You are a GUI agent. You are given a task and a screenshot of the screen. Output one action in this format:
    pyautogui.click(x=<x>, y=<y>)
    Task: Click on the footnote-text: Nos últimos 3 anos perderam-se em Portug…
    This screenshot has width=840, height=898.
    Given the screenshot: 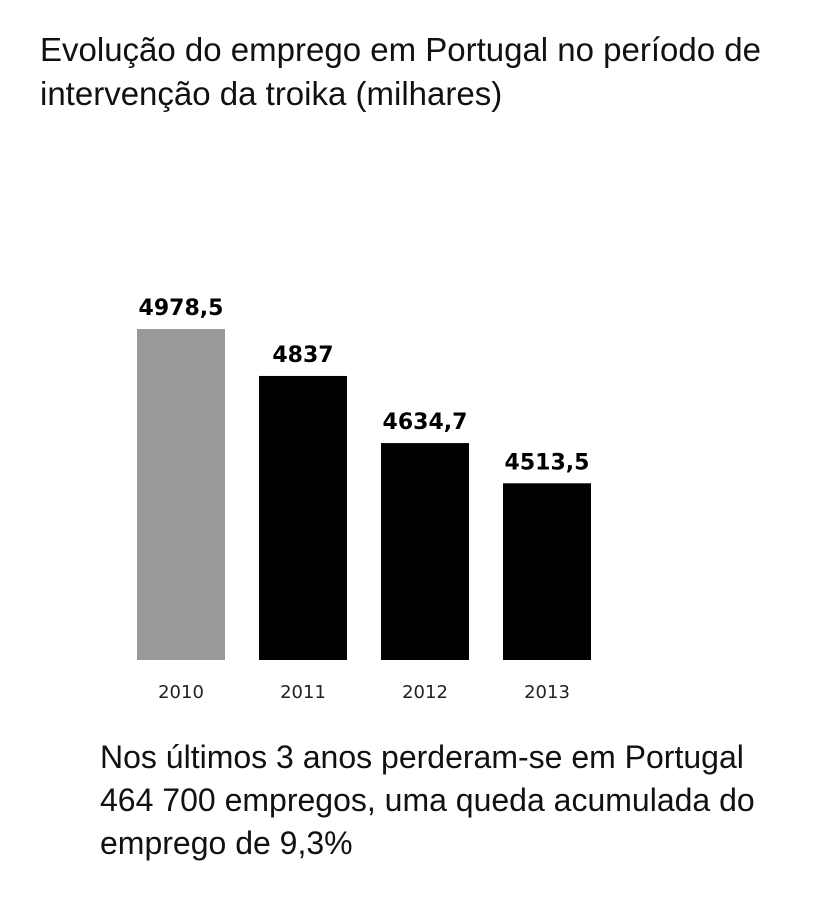 What is the action you would take?
    pyautogui.click(x=427, y=800)
    